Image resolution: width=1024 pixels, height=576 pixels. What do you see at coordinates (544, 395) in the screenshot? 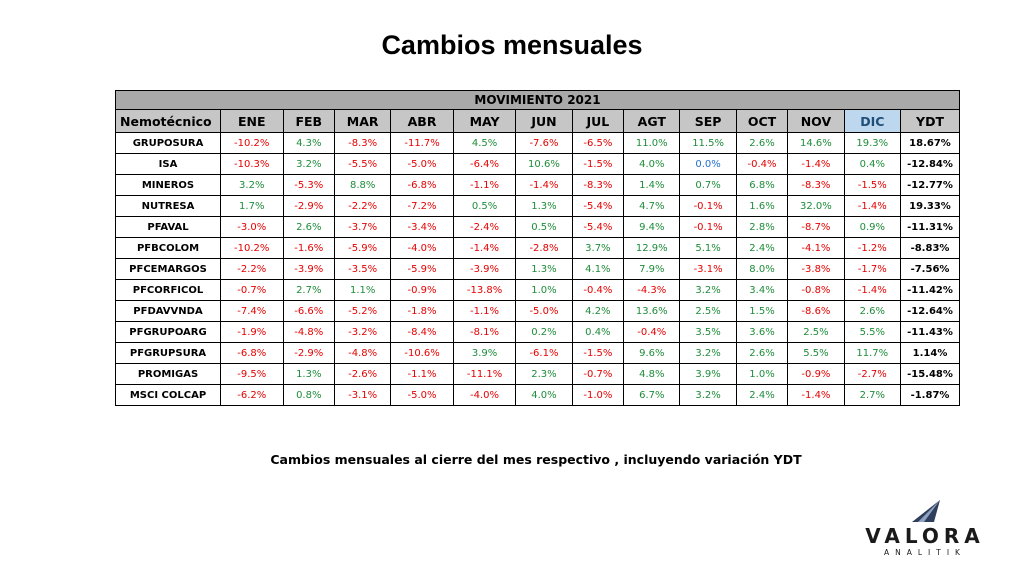
I see `value-cell: 4.0%` at bounding box center [544, 395].